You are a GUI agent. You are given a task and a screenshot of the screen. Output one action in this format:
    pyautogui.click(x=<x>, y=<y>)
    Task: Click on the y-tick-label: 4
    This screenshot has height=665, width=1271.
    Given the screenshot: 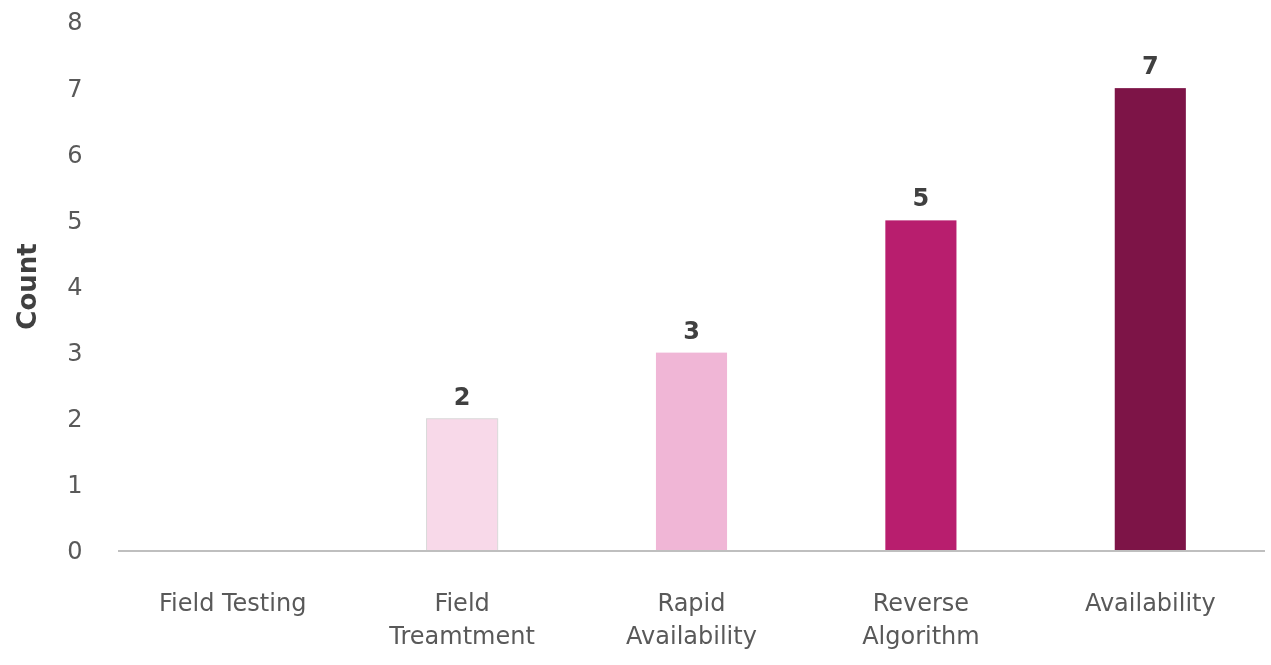 What is the action you would take?
    pyautogui.click(x=75, y=286)
    